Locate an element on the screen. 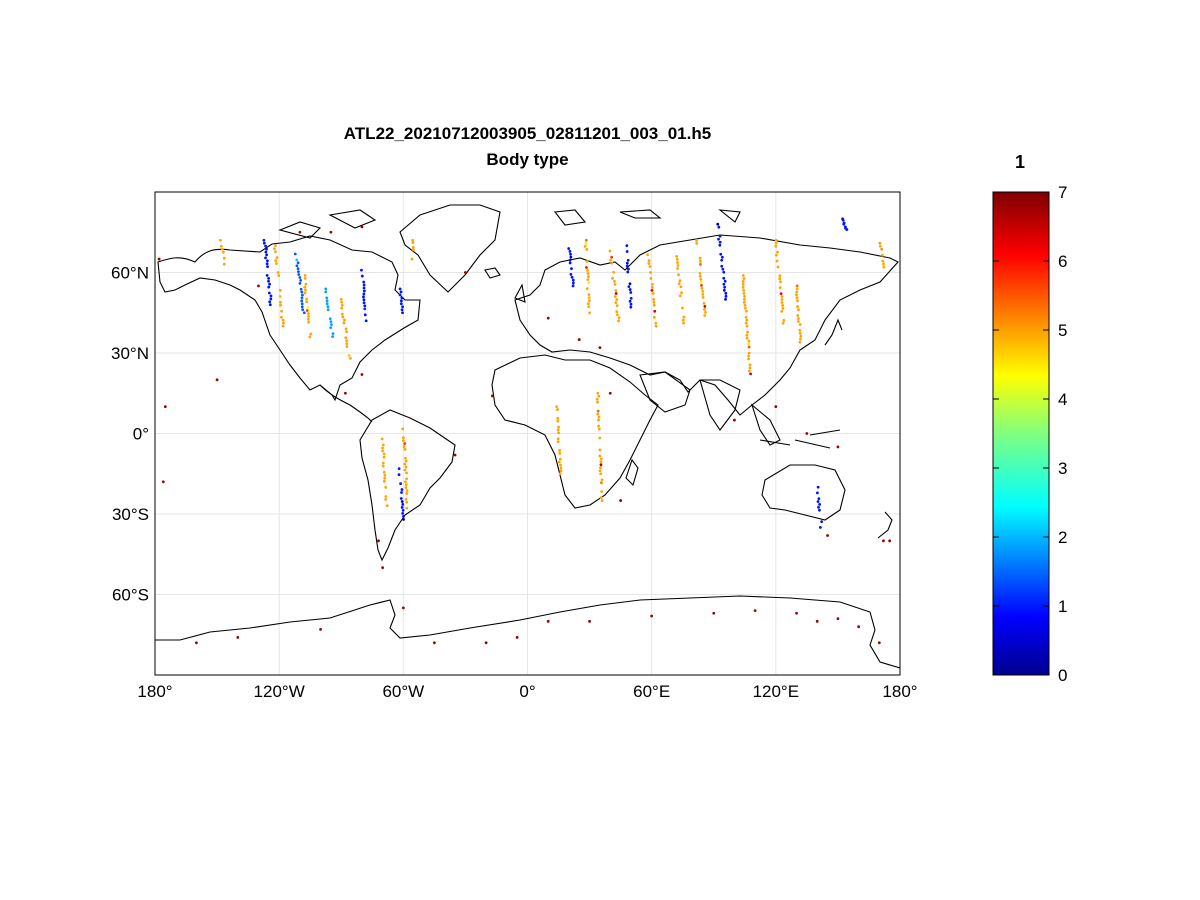 The width and height of the screenshot is (1200, 900). x-tick-labels: 180° 120°W 60°W 0° 60°E 120°E 180° is located at coordinates (527, 691).